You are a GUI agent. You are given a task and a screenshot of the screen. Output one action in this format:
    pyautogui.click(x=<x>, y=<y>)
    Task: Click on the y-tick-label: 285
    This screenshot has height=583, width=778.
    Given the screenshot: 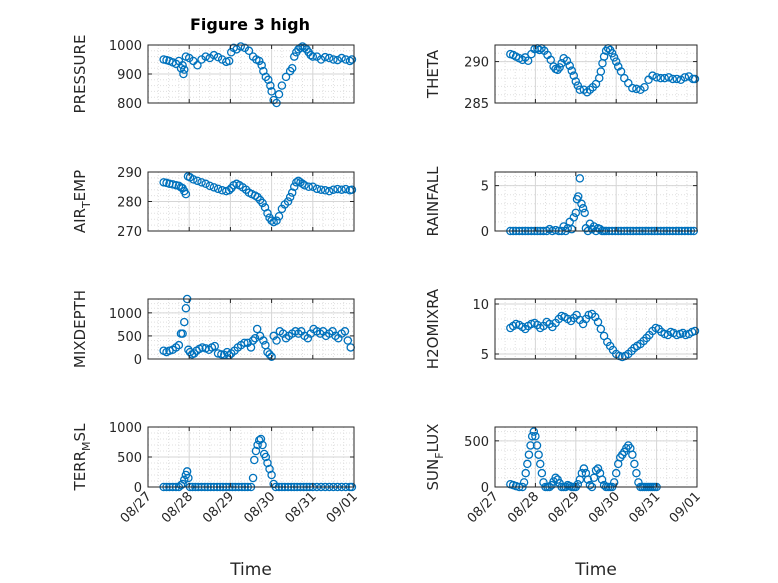 What is the action you would take?
    pyautogui.click(x=476, y=104)
    